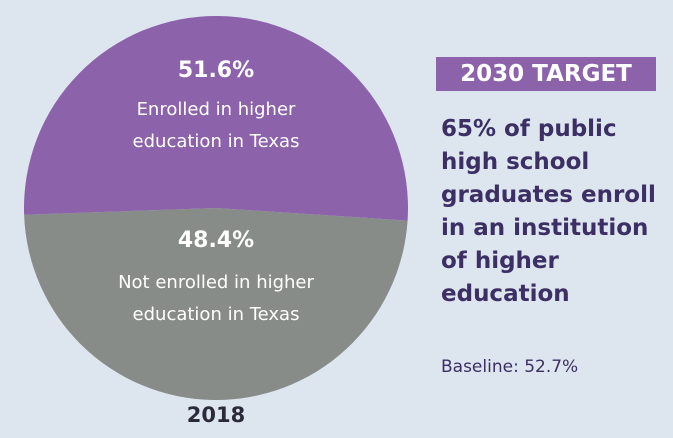 This screenshot has width=673, height=438. I want to click on slice-label: Enrolled in higher education in Texas, so click(216, 125).